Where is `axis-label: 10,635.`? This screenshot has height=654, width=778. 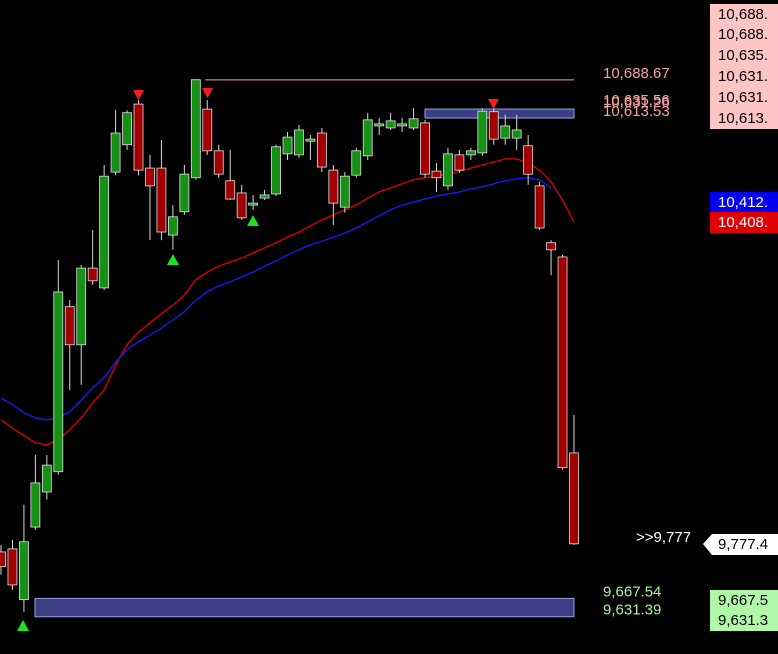 axis-label: 10,635. is located at coordinates (743, 55).